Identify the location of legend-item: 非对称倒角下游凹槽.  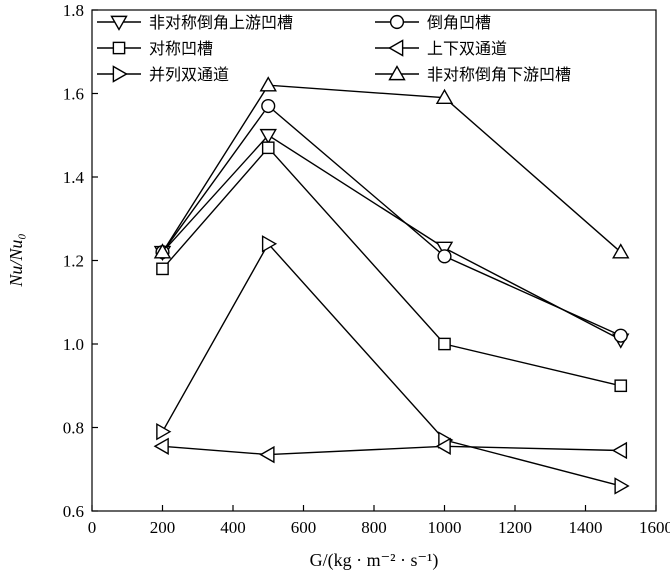
(473, 74).